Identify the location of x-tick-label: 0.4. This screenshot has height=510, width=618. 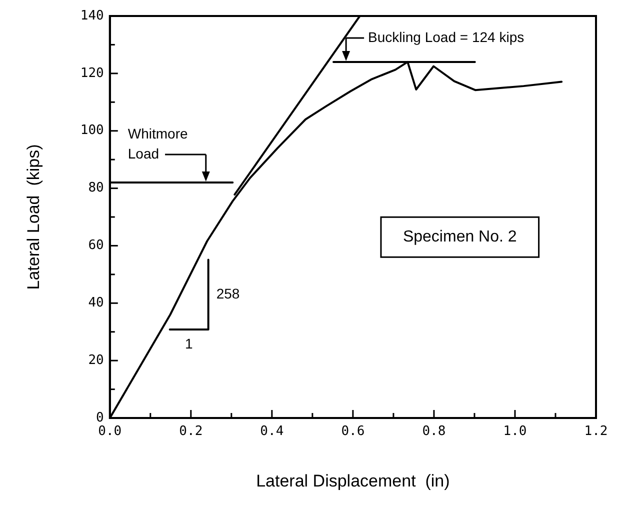
(272, 432).